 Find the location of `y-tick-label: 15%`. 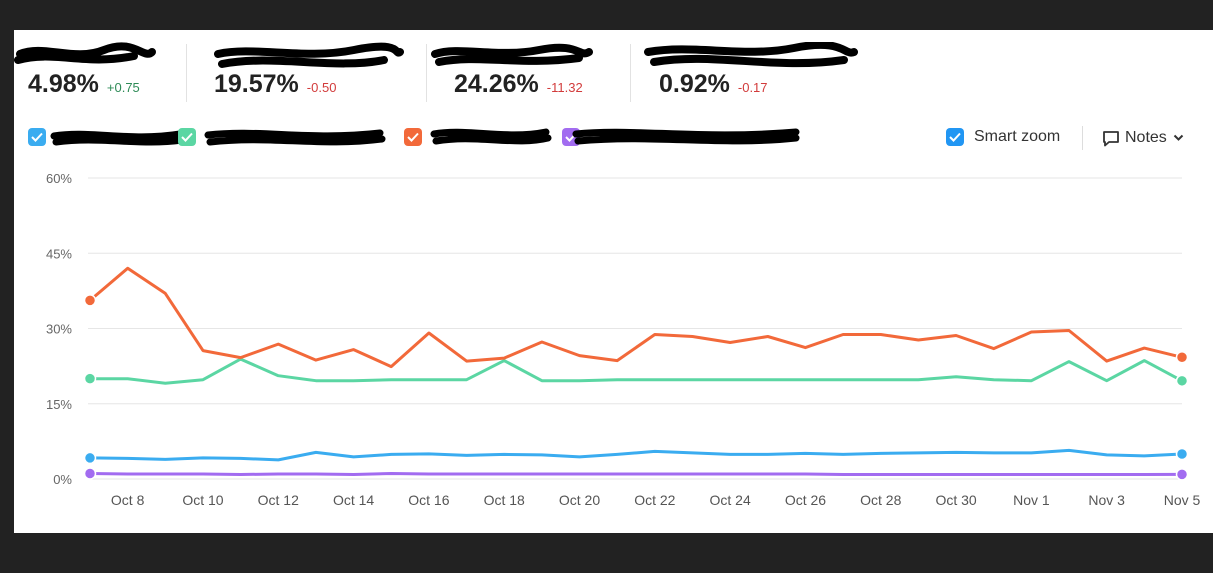

y-tick-label: 15% is located at coordinates (59, 404).